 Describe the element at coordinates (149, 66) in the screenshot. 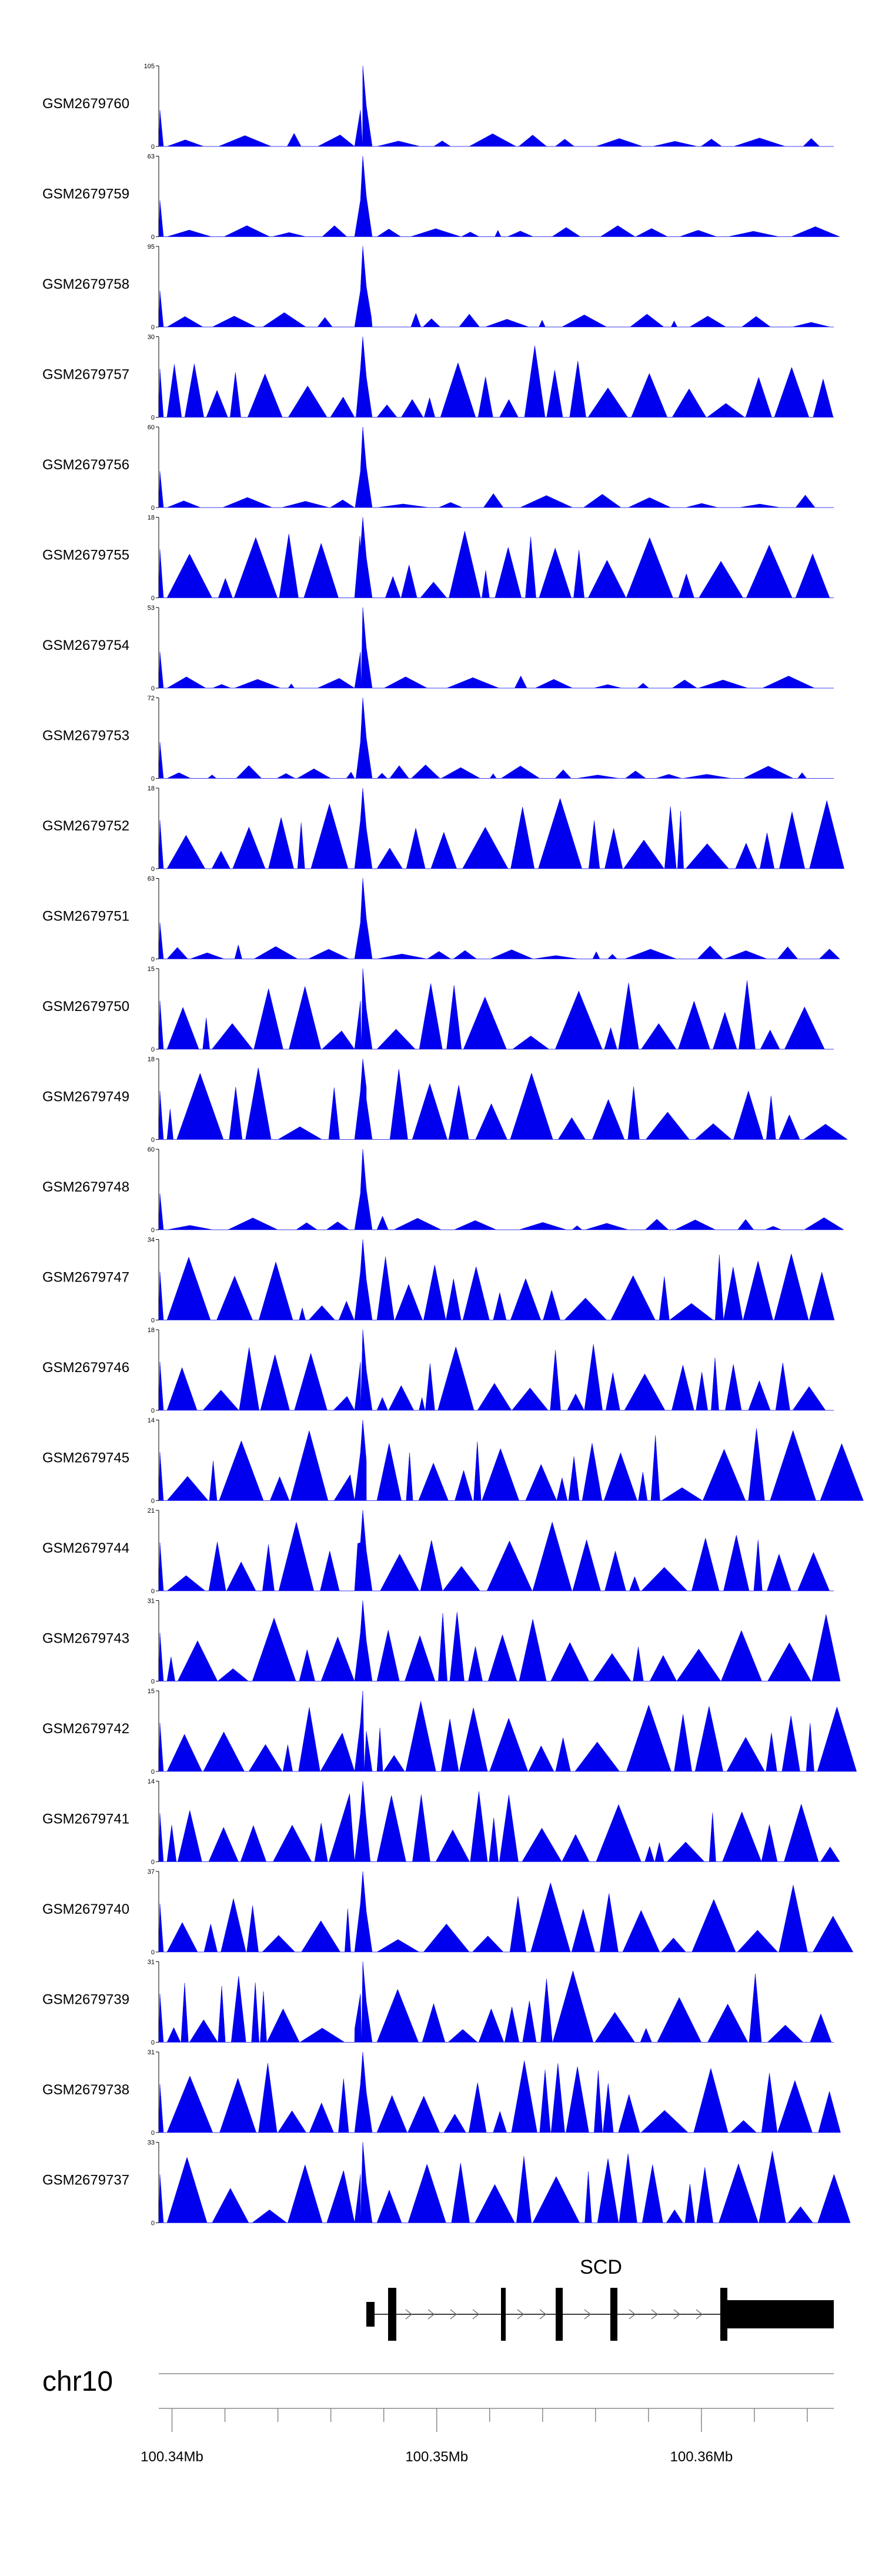

I see `track-ymax-label: 105` at that location.